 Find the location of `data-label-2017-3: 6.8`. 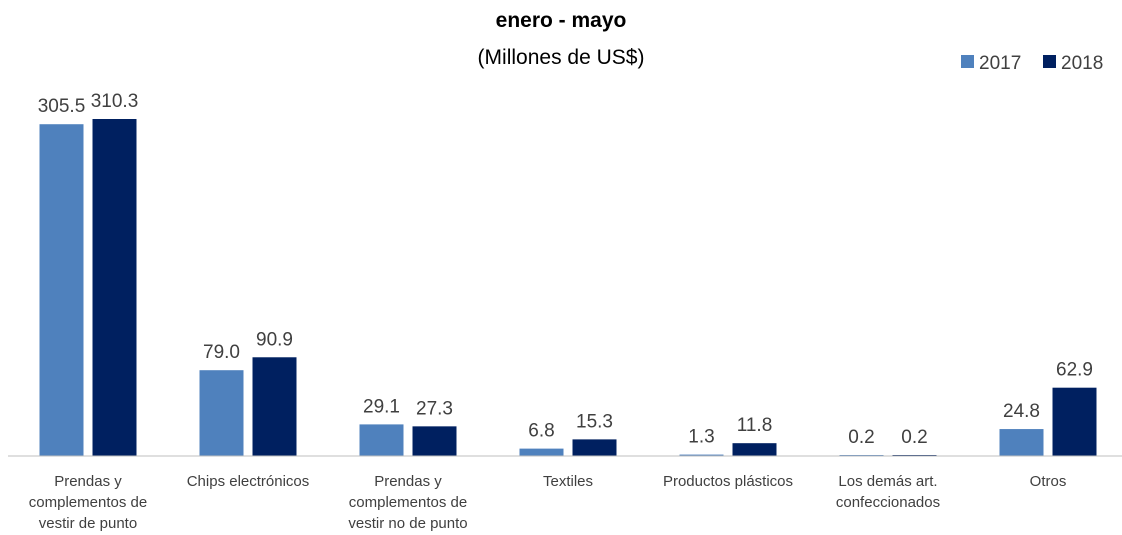

data-label-2017-3: 6.8 is located at coordinates (541, 431).